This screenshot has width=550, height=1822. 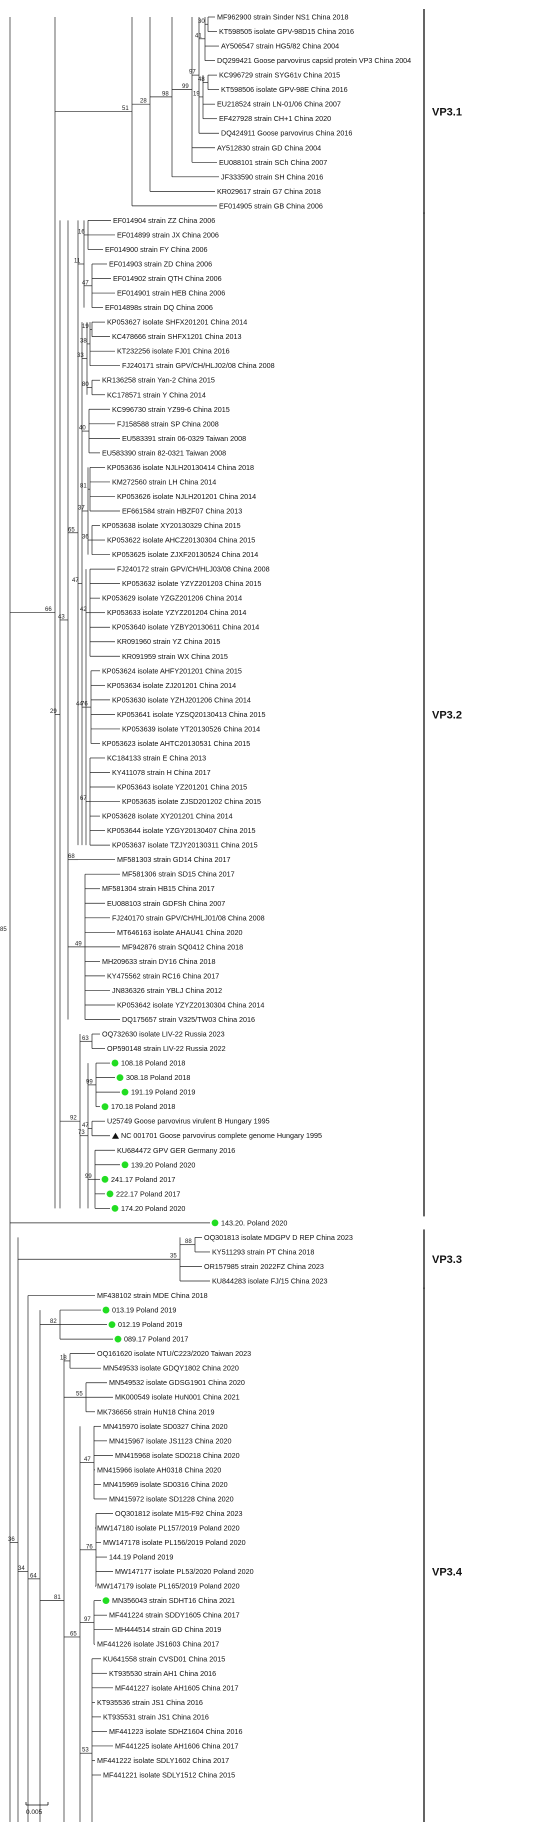 I want to click on tip-label: KR029617 strain G7 China 2018, so click(x=269, y=191).